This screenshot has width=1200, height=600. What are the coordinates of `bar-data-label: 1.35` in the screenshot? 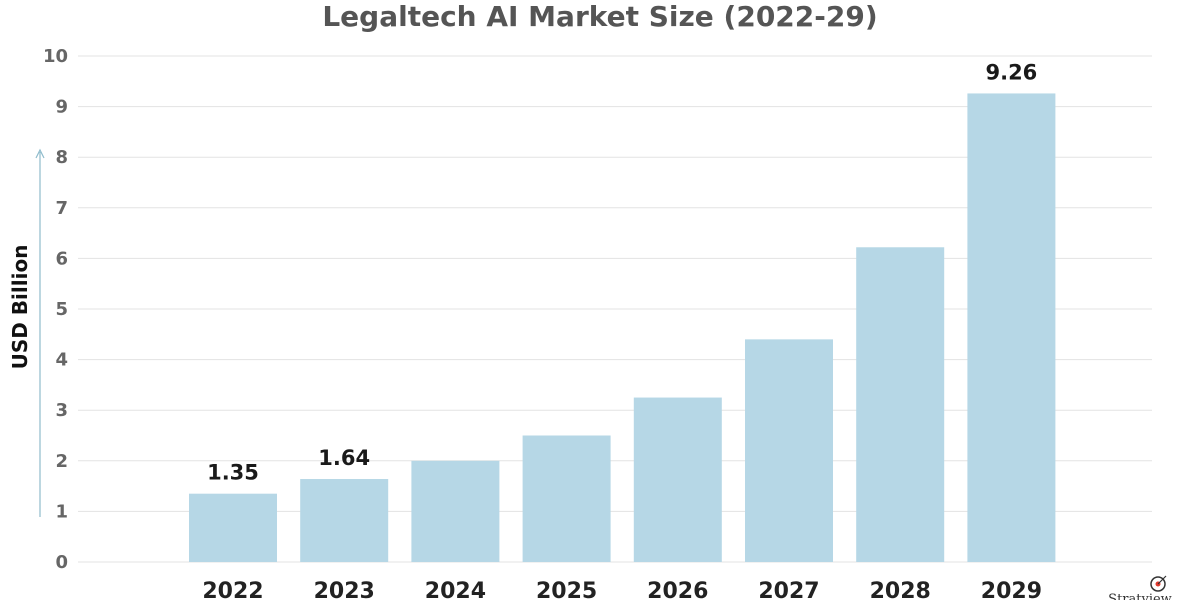 It's located at (233, 473).